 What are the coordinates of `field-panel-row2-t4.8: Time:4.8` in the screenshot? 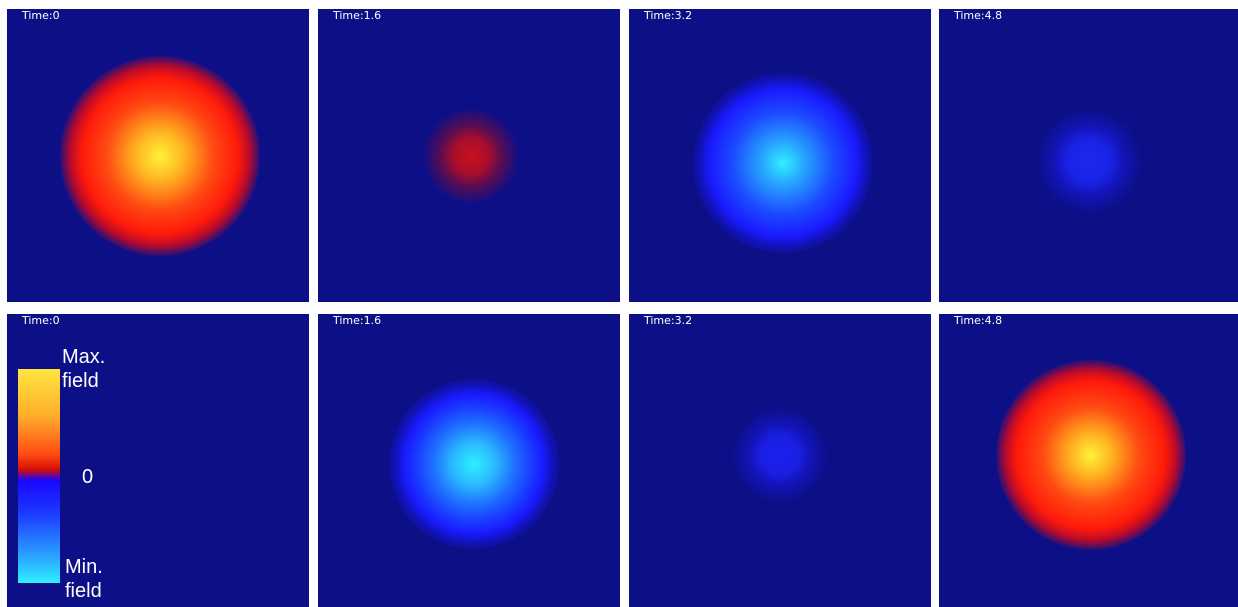 It's located at (1088, 460).